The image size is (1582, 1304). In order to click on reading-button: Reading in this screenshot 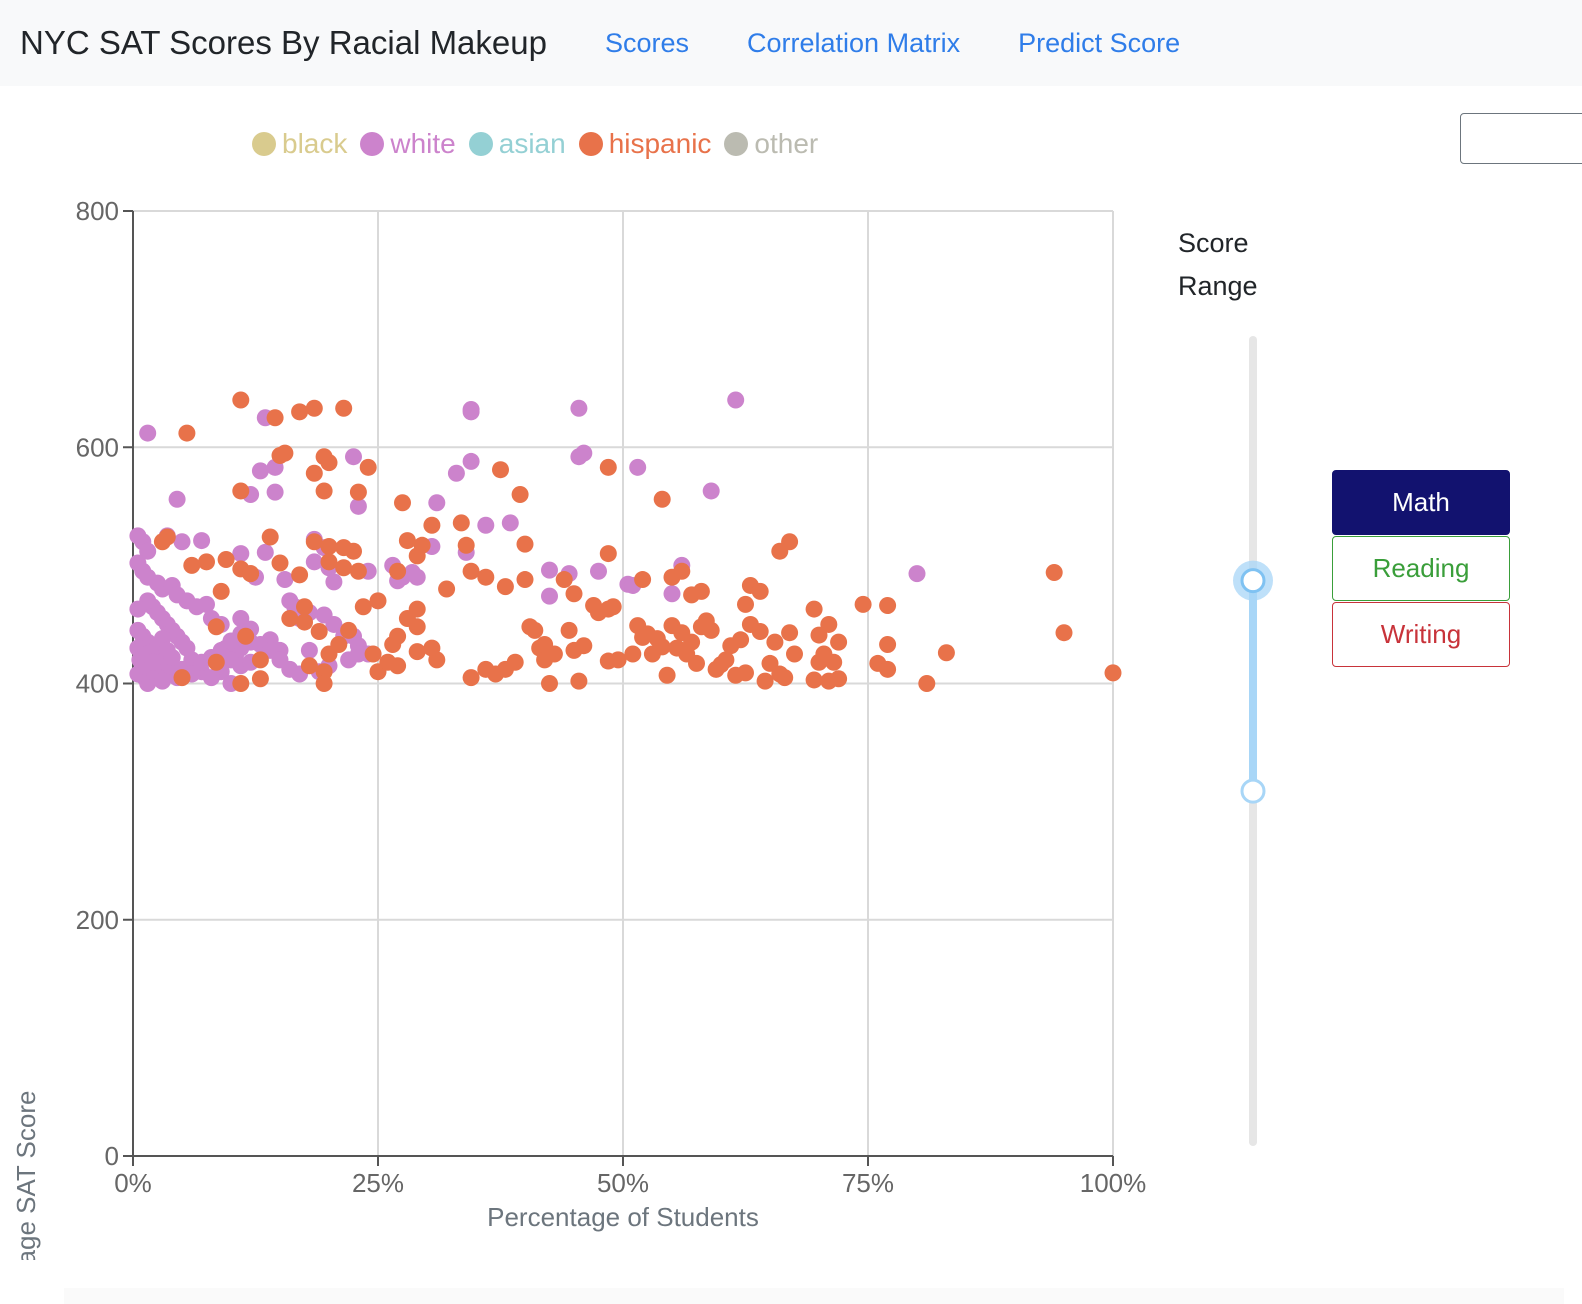, I will do `click(1421, 568)`.